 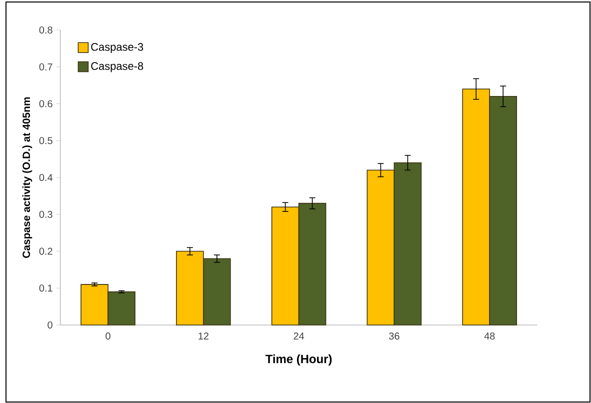 I want to click on x-axis-title: Time (Hour), so click(x=299, y=360).